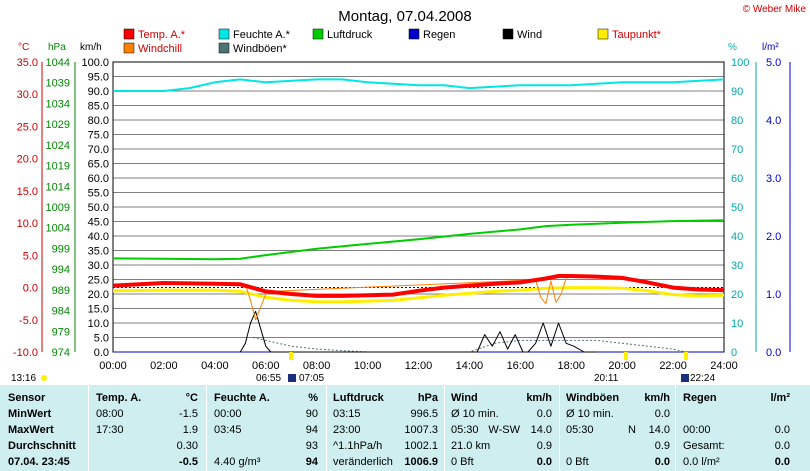  I want to click on table-cell: 1006.9, so click(421, 462).